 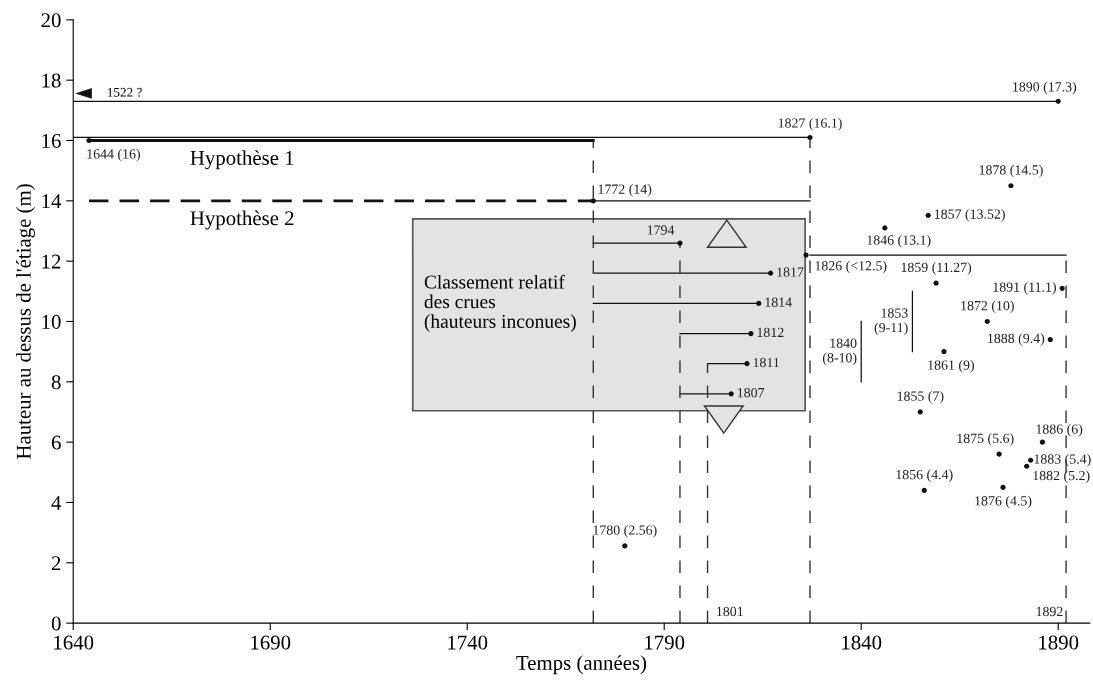 I want to click on annotation: 1814, so click(x=778, y=302).